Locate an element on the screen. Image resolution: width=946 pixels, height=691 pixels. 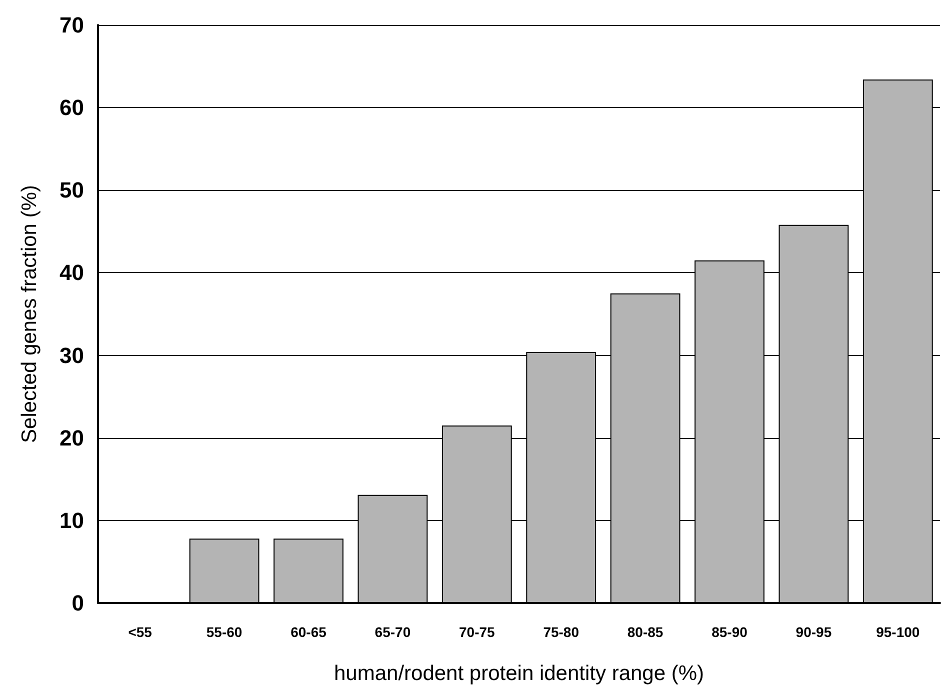
x-tick-label: 90-95 is located at coordinates (814, 632).